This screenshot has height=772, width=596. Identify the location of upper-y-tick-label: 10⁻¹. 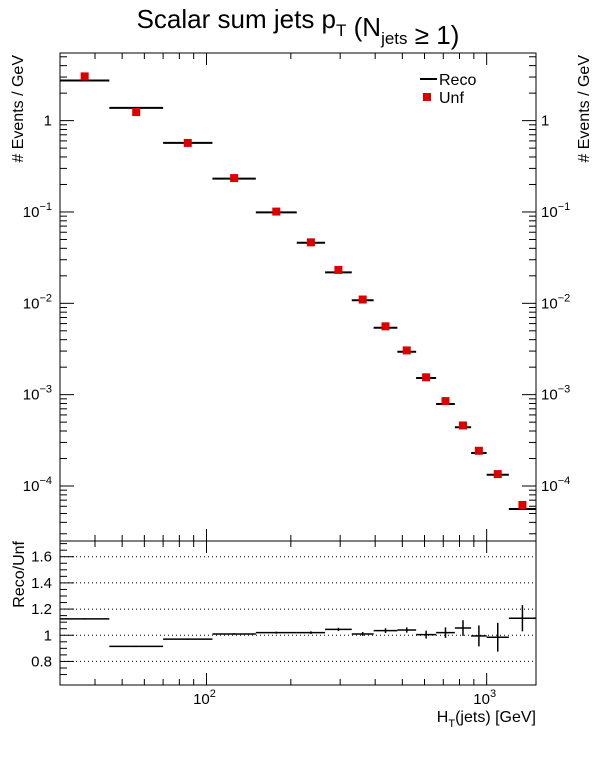
(37, 211).